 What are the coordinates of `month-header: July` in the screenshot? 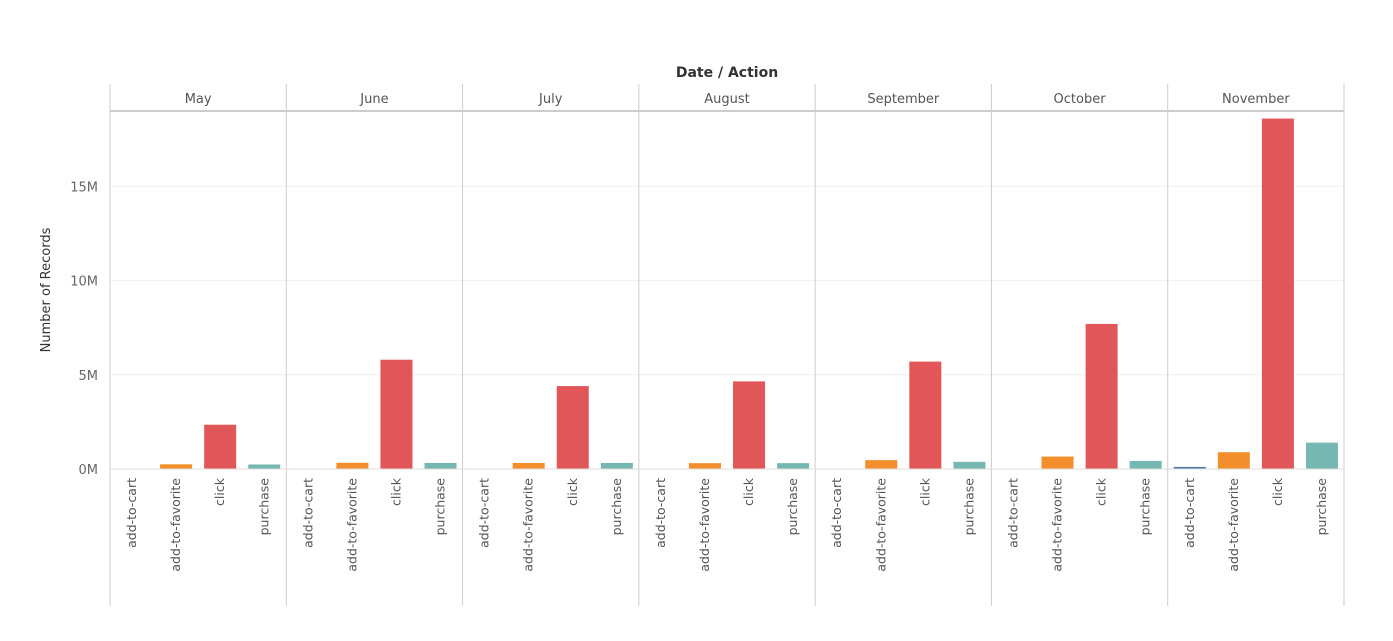 It's located at (550, 99).